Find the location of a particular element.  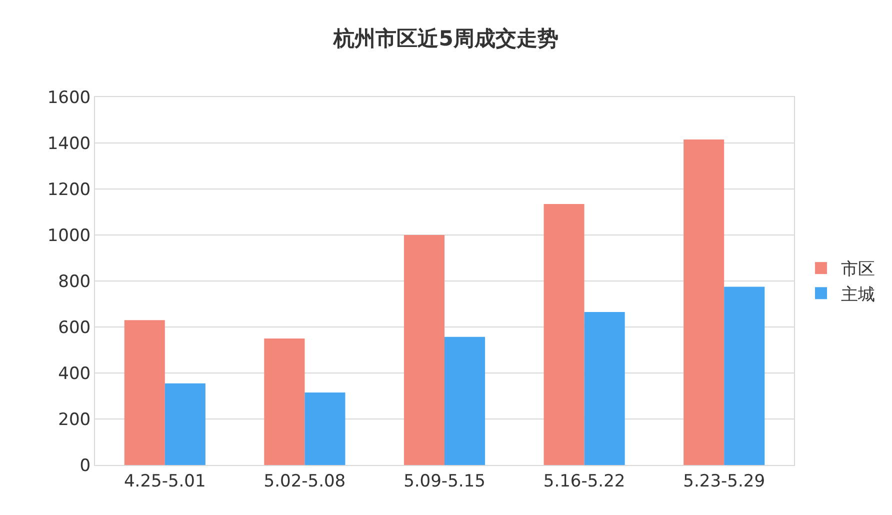

y-tick-label: 0 is located at coordinates (85, 466).